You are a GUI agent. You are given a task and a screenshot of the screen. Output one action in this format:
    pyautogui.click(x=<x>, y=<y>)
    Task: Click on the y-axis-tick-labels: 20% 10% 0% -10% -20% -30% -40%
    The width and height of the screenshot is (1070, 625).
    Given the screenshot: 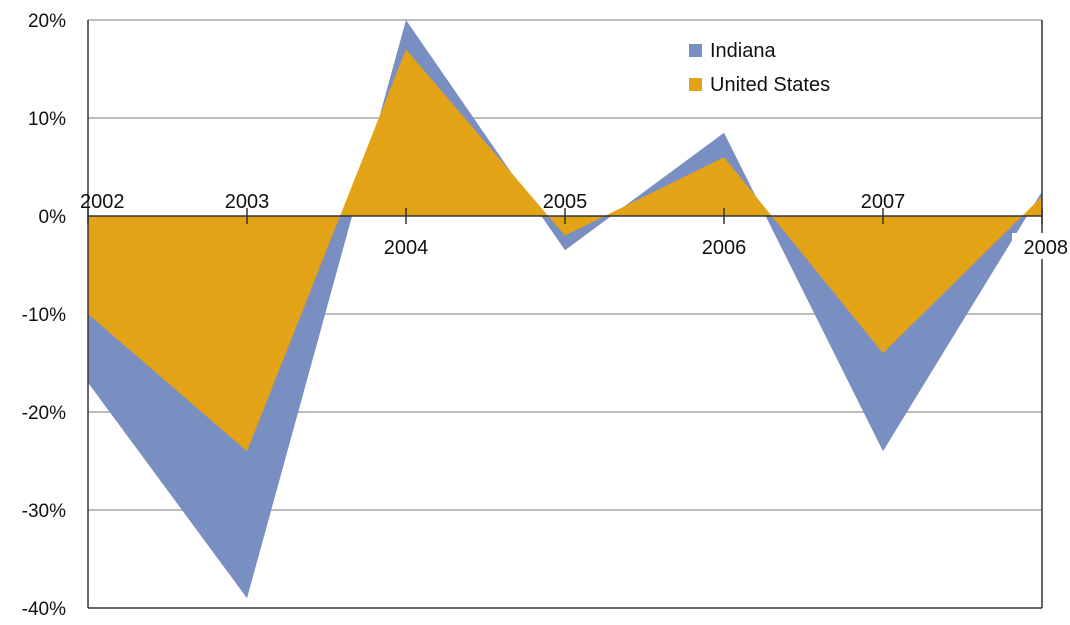 What is the action you would take?
    pyautogui.click(x=44, y=315)
    